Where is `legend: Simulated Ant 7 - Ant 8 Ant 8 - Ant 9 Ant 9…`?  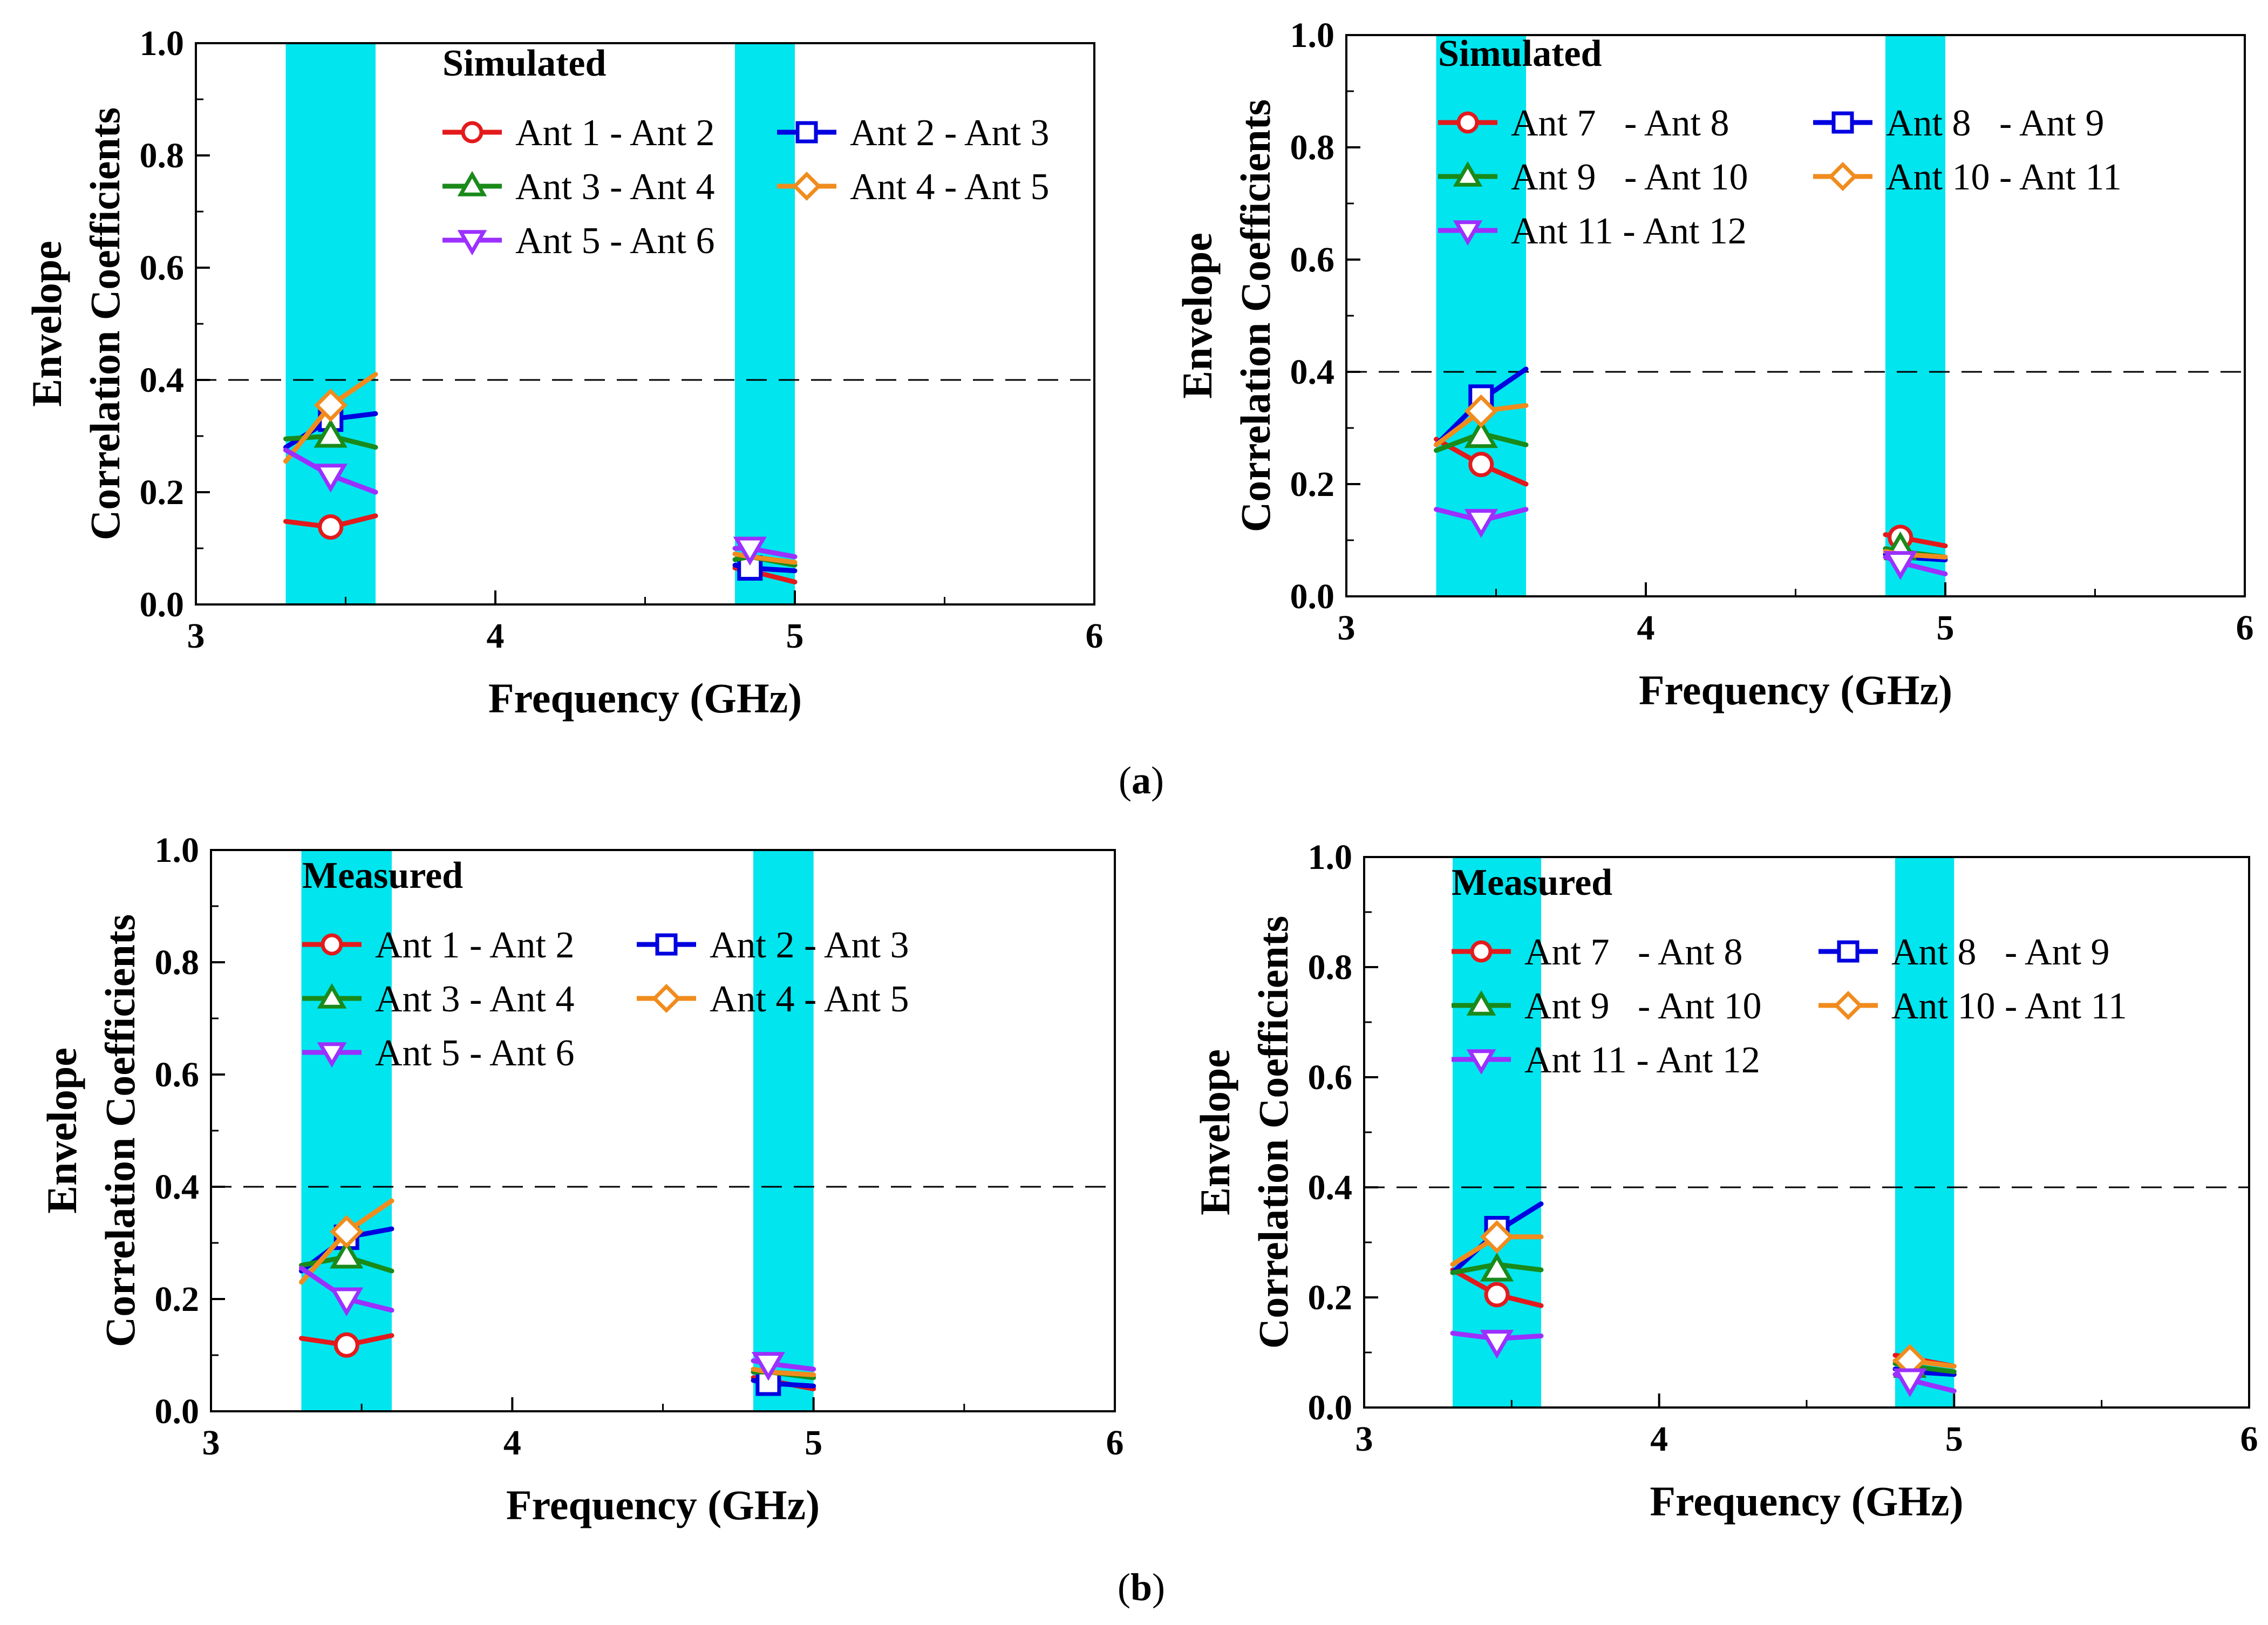 legend: Simulated Ant 7 - Ant 8 Ant 8 - Ant 9 Ant 9… is located at coordinates (1780, 142).